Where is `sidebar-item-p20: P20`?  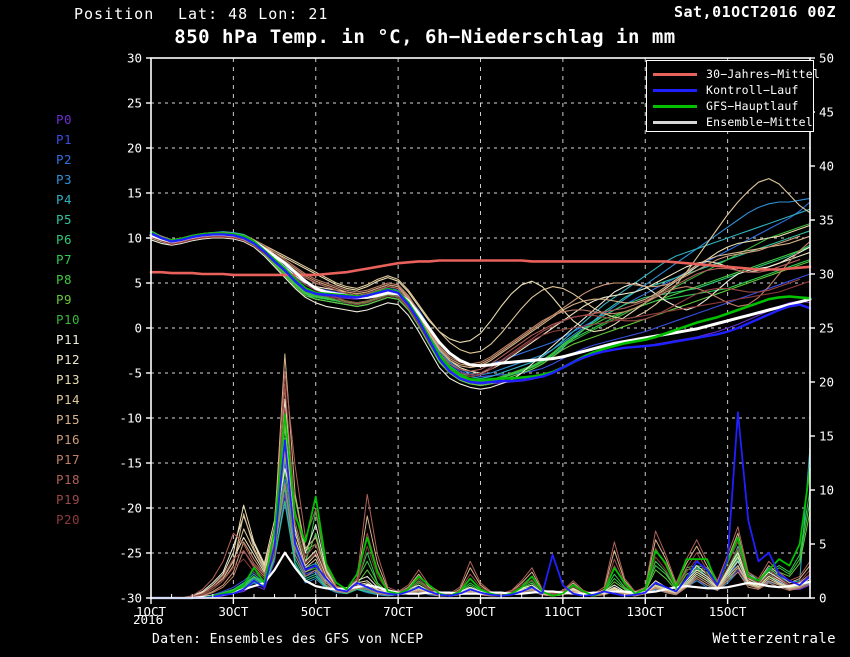 sidebar-item-p20: P20 is located at coordinates (68, 519).